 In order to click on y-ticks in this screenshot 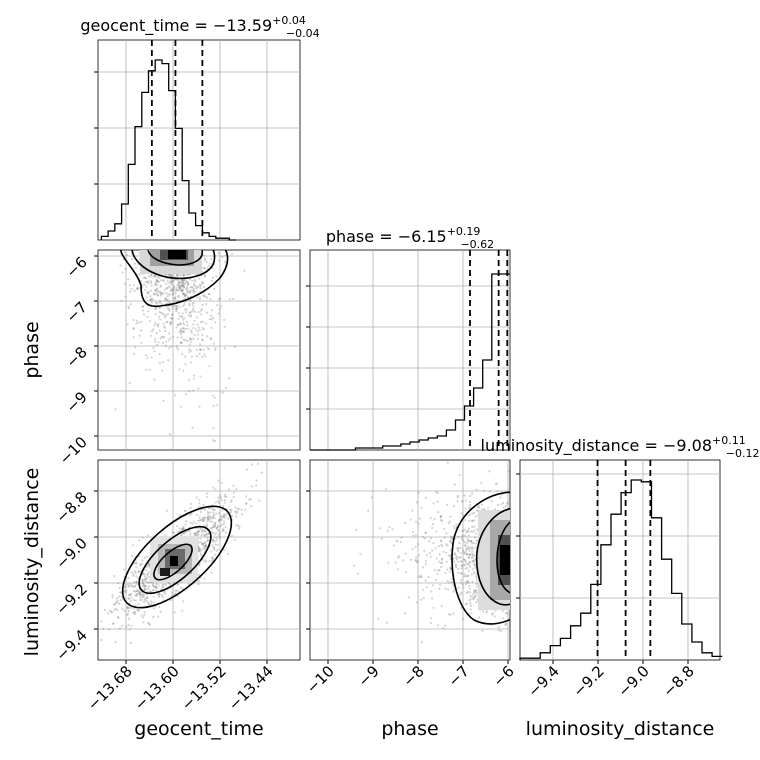, I will do `click(308, 347)`.